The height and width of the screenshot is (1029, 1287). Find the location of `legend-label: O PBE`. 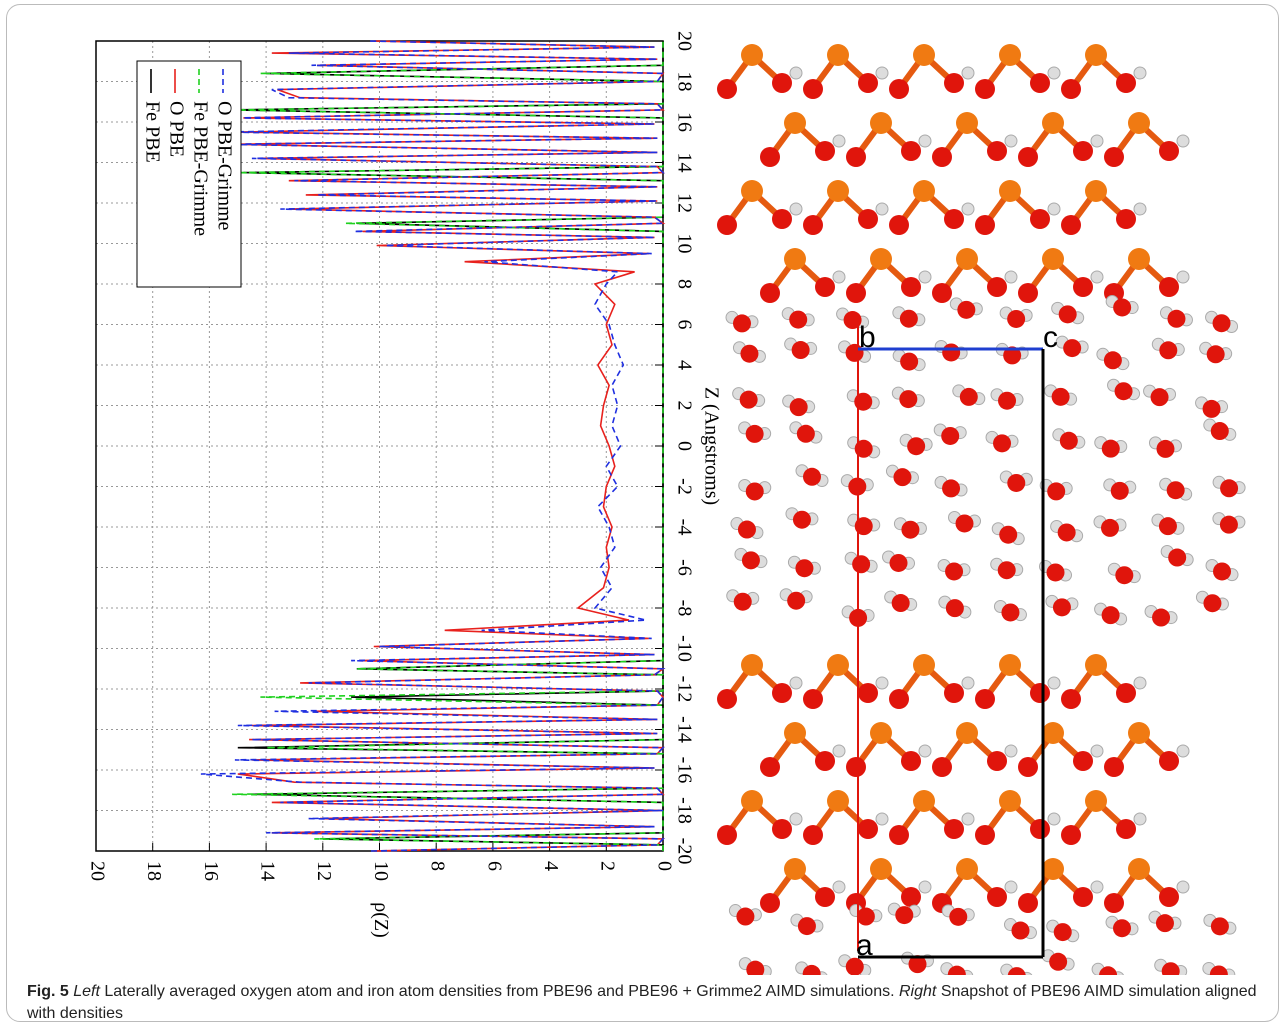

legend-label: O PBE is located at coordinates (176, 129).